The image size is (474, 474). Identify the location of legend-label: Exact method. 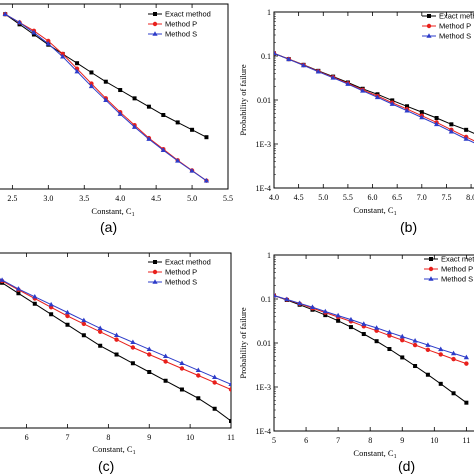
(456, 16).